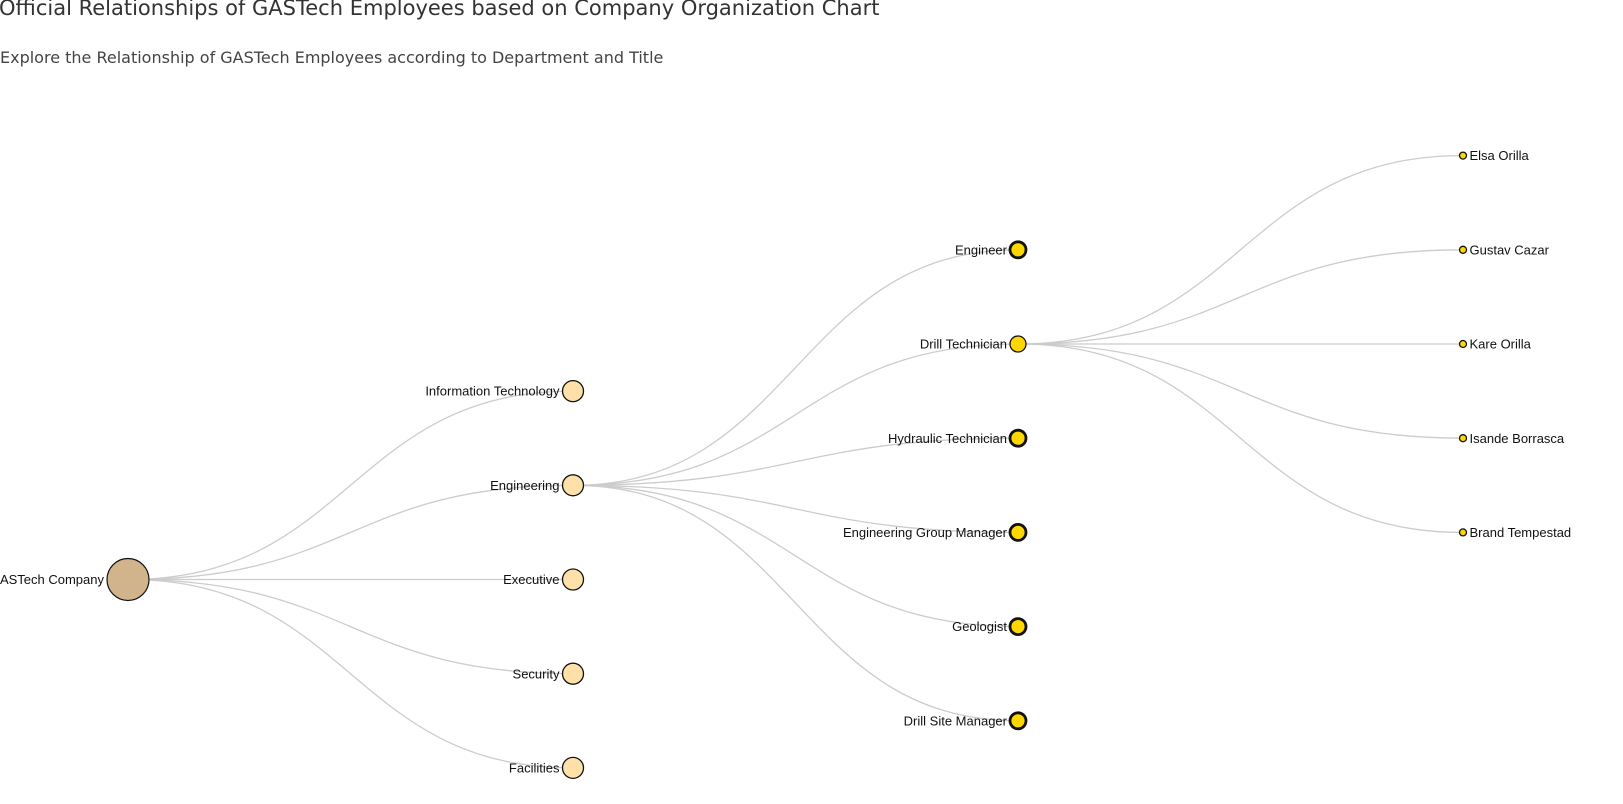  What do you see at coordinates (925, 532) in the screenshot?
I see `node-label-engineering-group-manager: Engineering Group Manager` at bounding box center [925, 532].